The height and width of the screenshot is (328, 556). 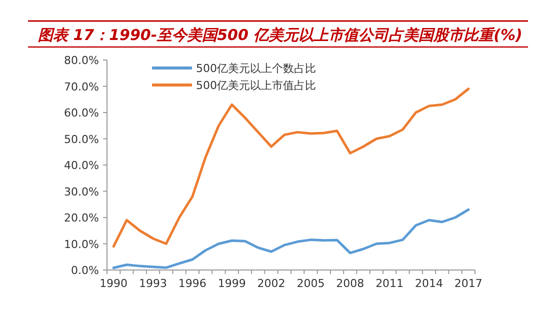 I want to click on legend-label: 500亿美元以上市值占比, so click(x=256, y=85).